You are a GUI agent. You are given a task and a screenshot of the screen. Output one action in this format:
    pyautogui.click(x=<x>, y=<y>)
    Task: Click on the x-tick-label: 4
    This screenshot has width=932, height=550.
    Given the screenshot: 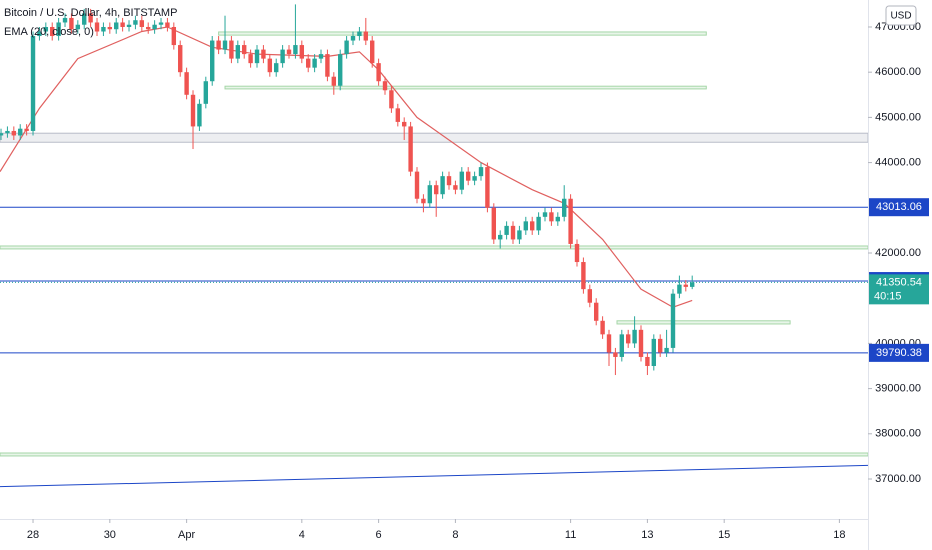 What is the action you would take?
    pyautogui.click(x=302, y=535)
    